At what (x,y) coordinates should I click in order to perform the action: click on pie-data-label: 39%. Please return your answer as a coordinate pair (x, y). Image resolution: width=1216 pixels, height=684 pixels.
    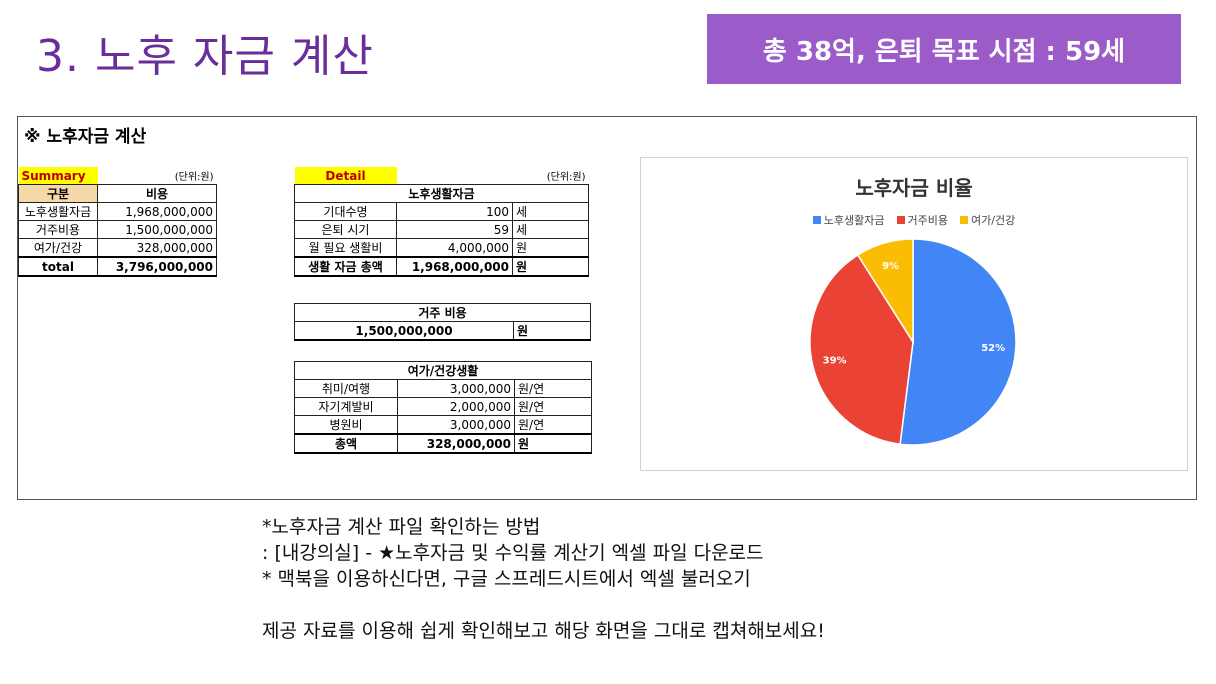
    Looking at the image, I should click on (835, 361).